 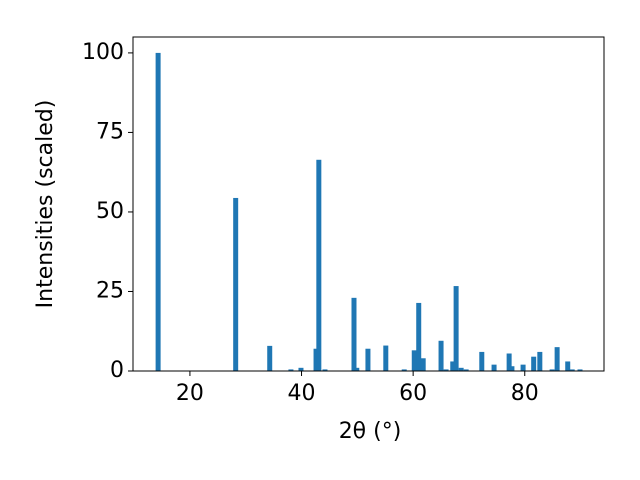 I want to click on x-tick-label: 40, so click(x=302, y=393).